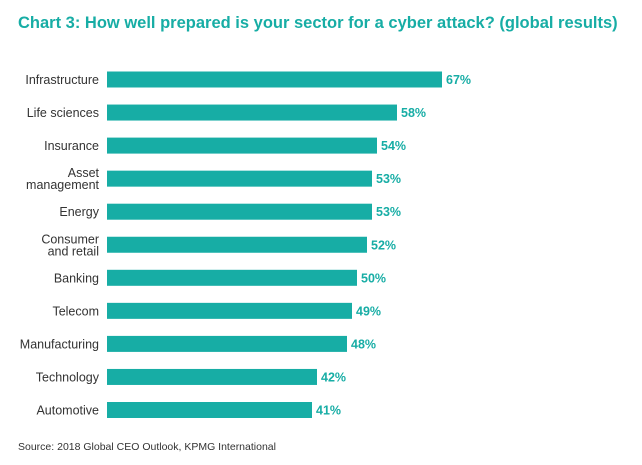  I want to click on category-label-line: Life sciences, so click(63, 113).